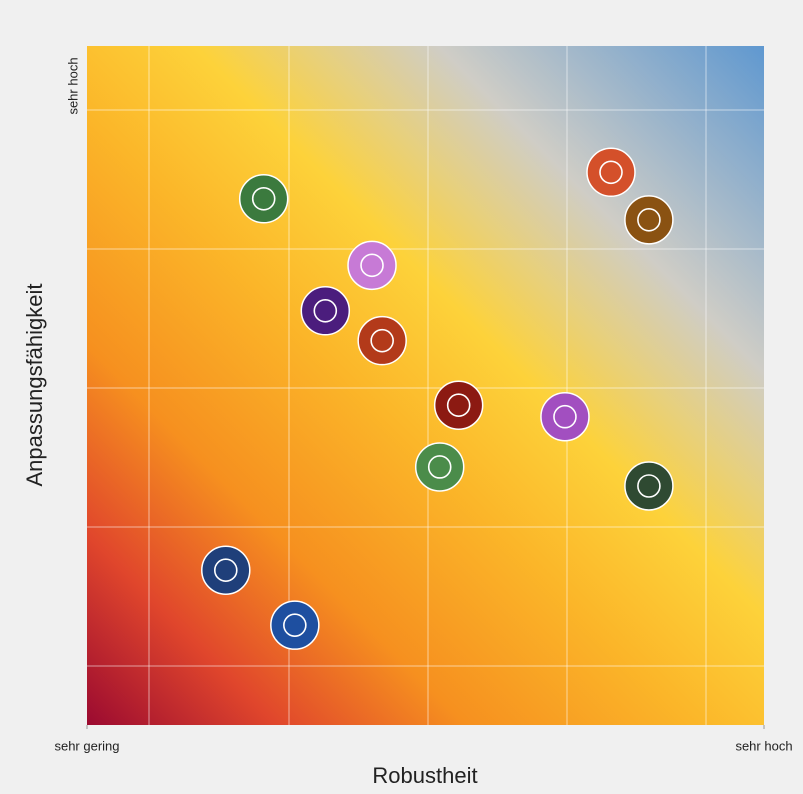  What do you see at coordinates (763, 745) in the screenshot?
I see `x-tick-label: sehr hoch` at bounding box center [763, 745].